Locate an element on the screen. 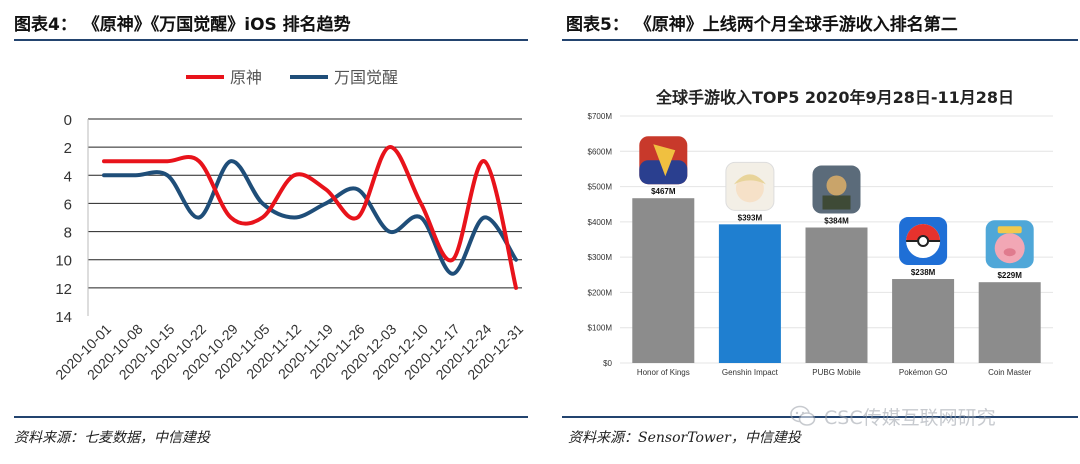 The width and height of the screenshot is (1080, 464). genshin-impact-app-icon is located at coordinates (750, 186).